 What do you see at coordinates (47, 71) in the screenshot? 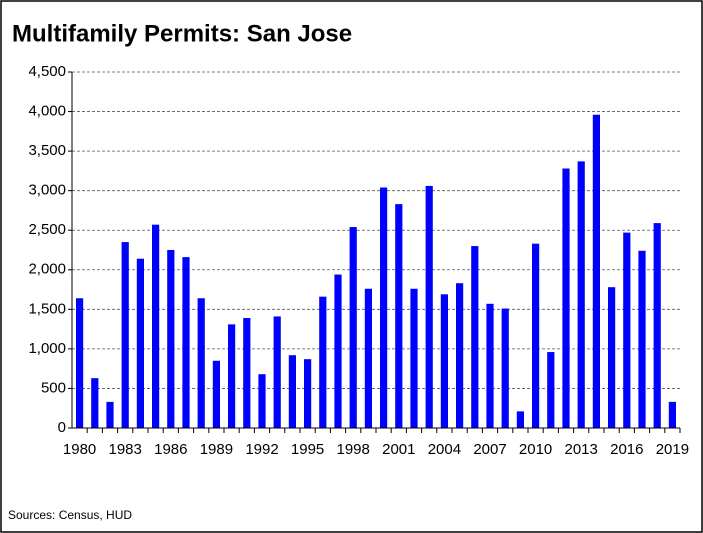
I see `y-tick-label: 4,500` at bounding box center [47, 71].